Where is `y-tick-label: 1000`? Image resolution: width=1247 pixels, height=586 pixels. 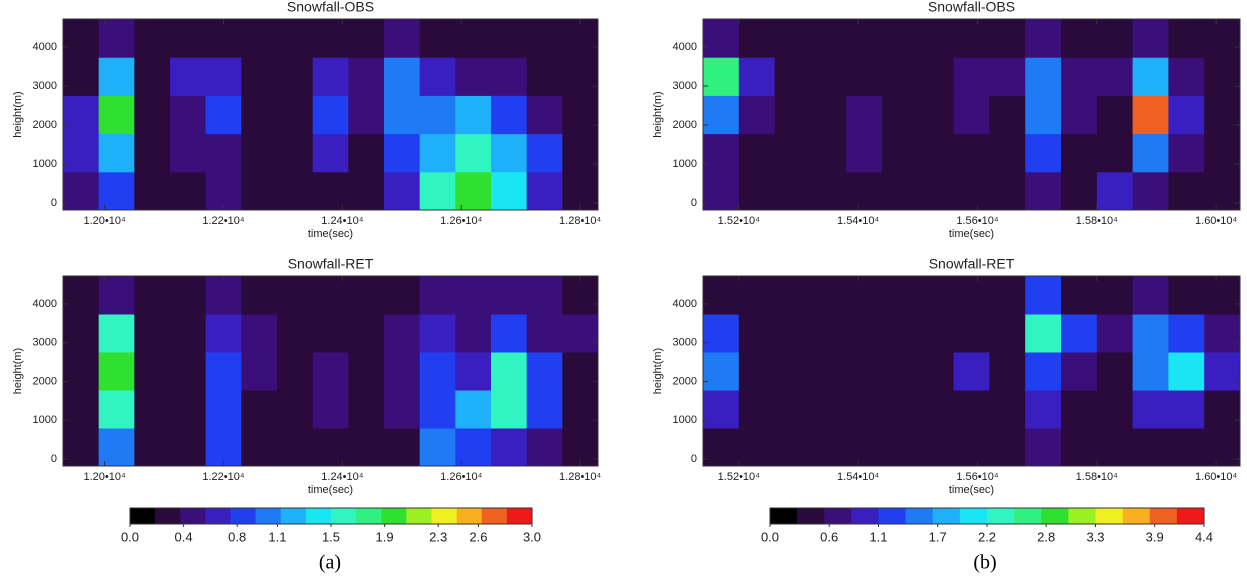
y-tick-label: 1000 is located at coordinates (685, 164).